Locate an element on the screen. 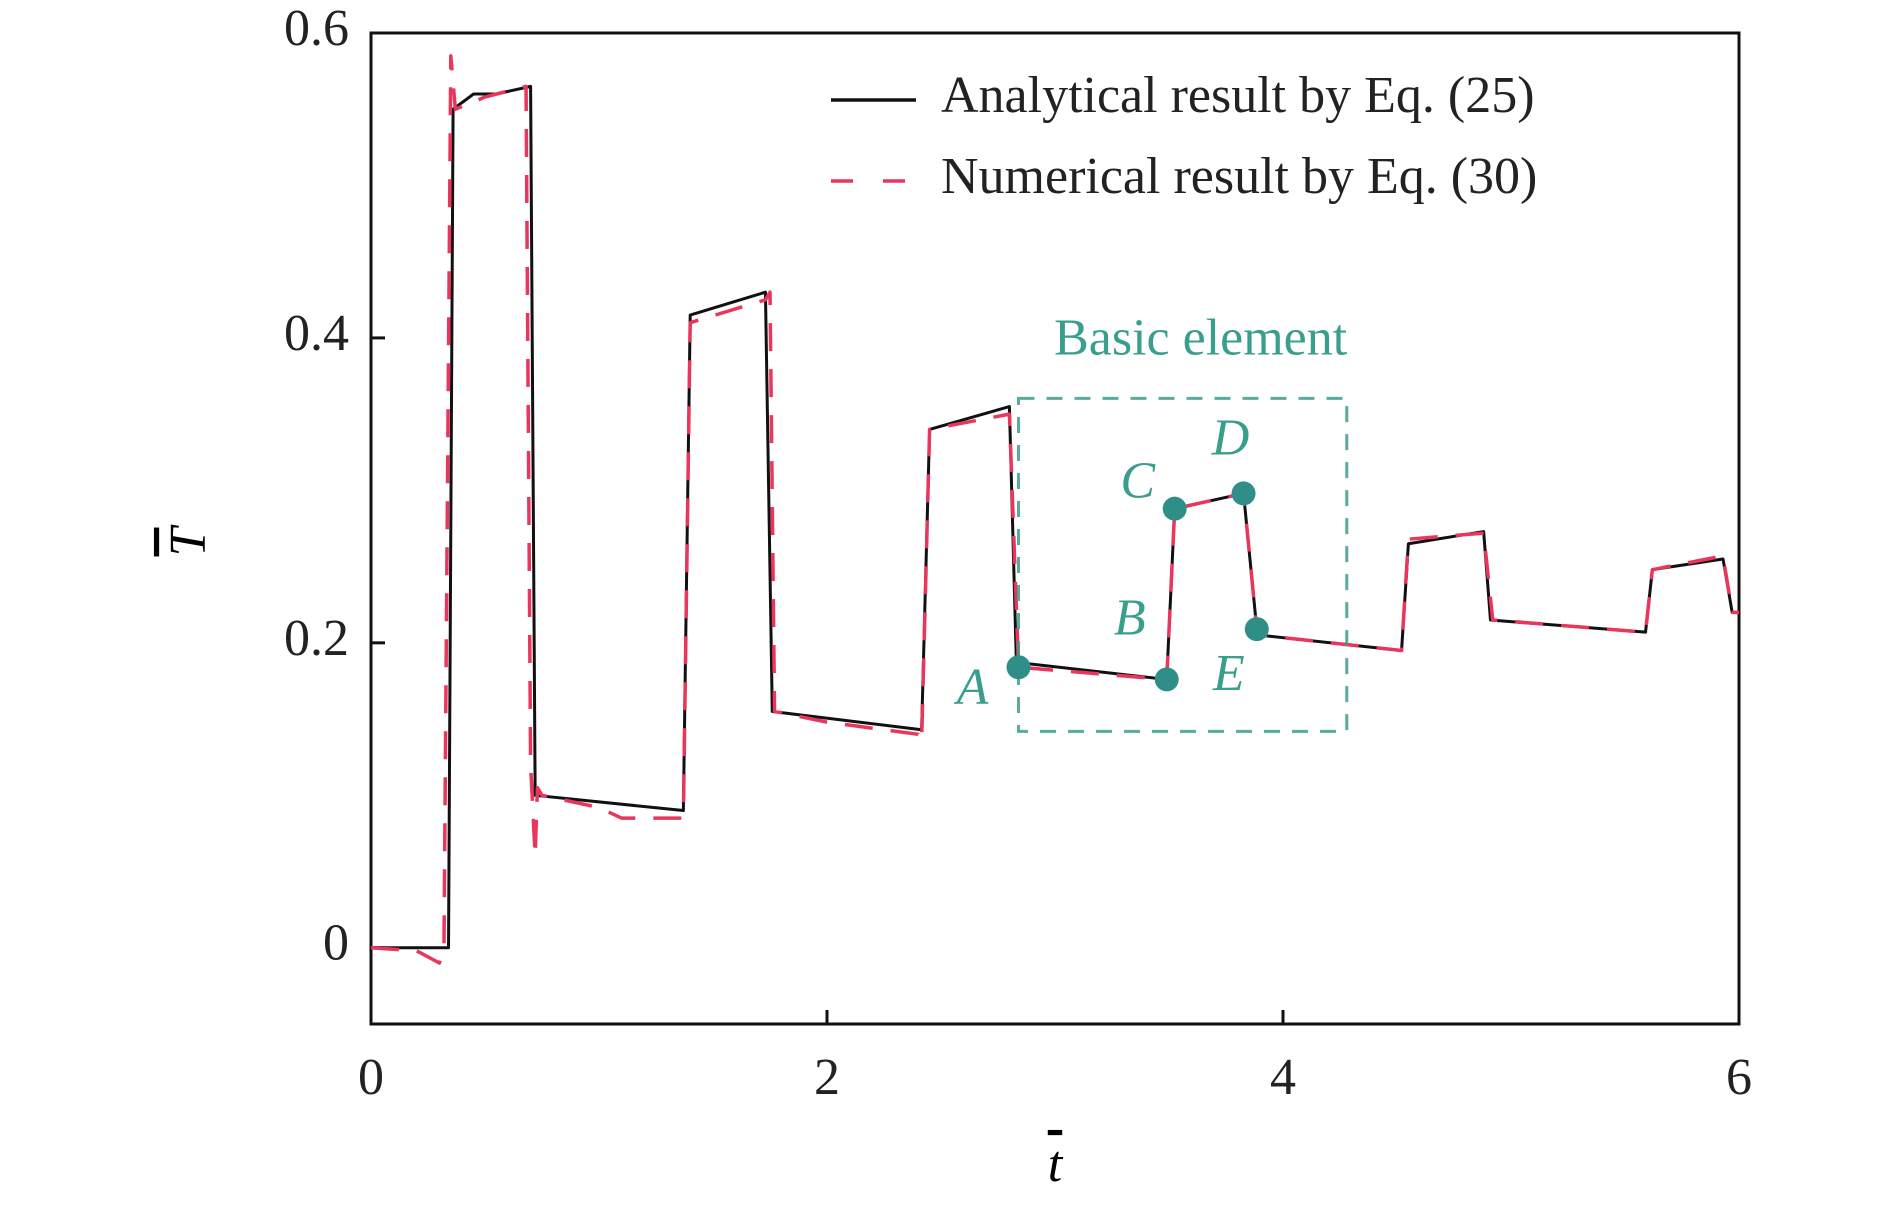 This screenshot has width=1890, height=1210. annotation-point-label: A is located at coordinates (971, 687).